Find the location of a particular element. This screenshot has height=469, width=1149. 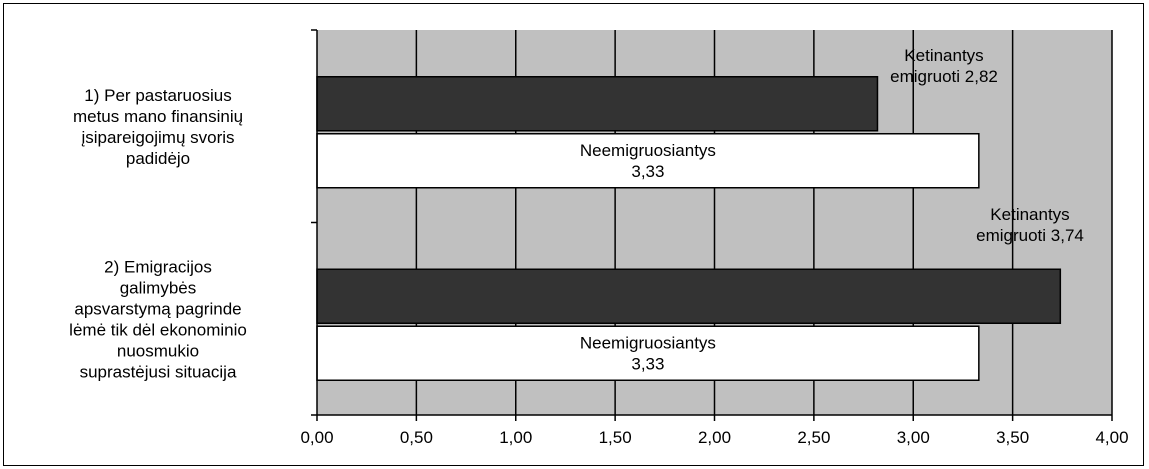

x-tick-label: 4,00 is located at coordinates (1111, 437).